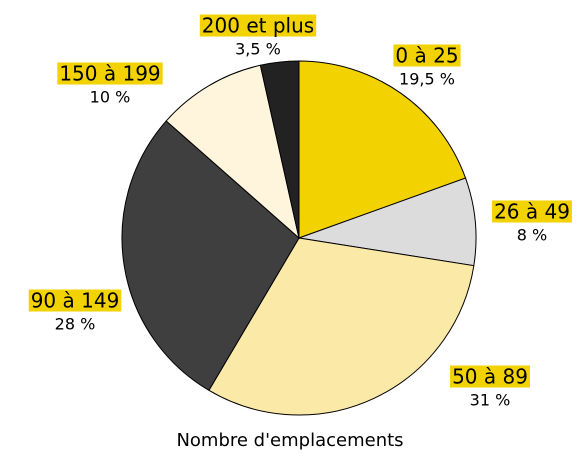 The image size is (583, 457). Describe the element at coordinates (75, 324) in the screenshot. I see `slice-value: 28 %` at that location.